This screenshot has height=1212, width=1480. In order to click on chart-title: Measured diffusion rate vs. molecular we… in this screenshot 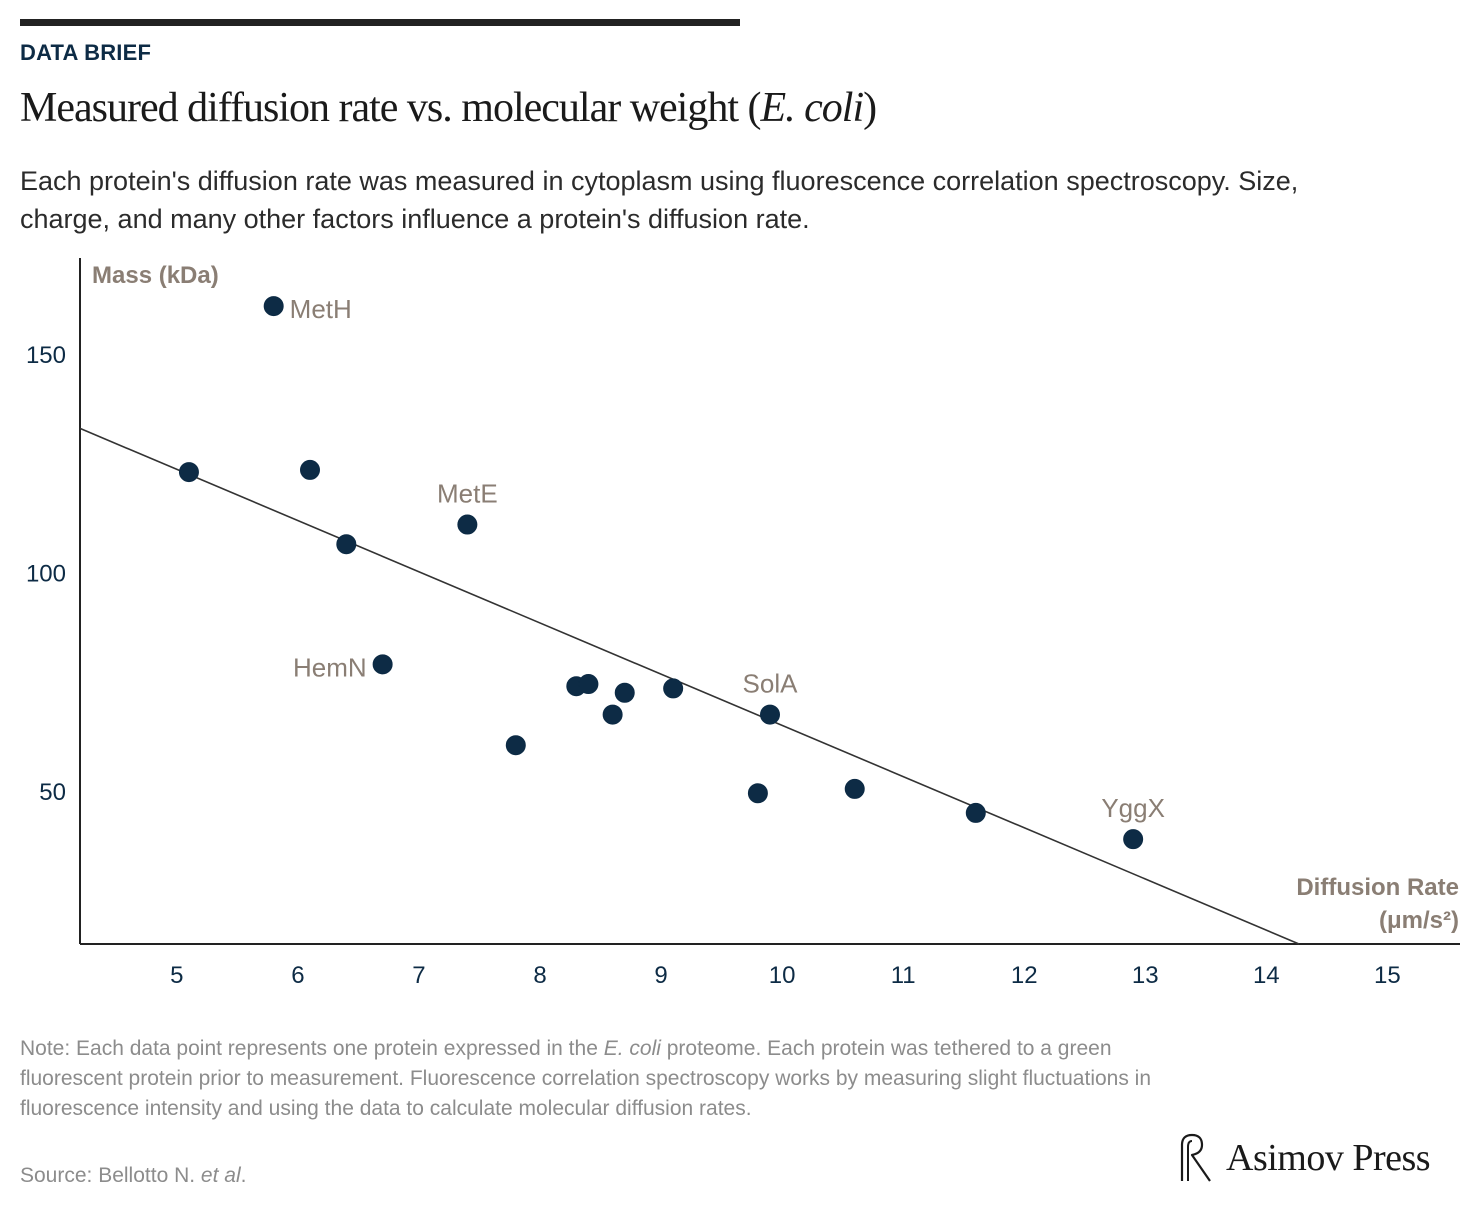, I will do `click(448, 108)`.